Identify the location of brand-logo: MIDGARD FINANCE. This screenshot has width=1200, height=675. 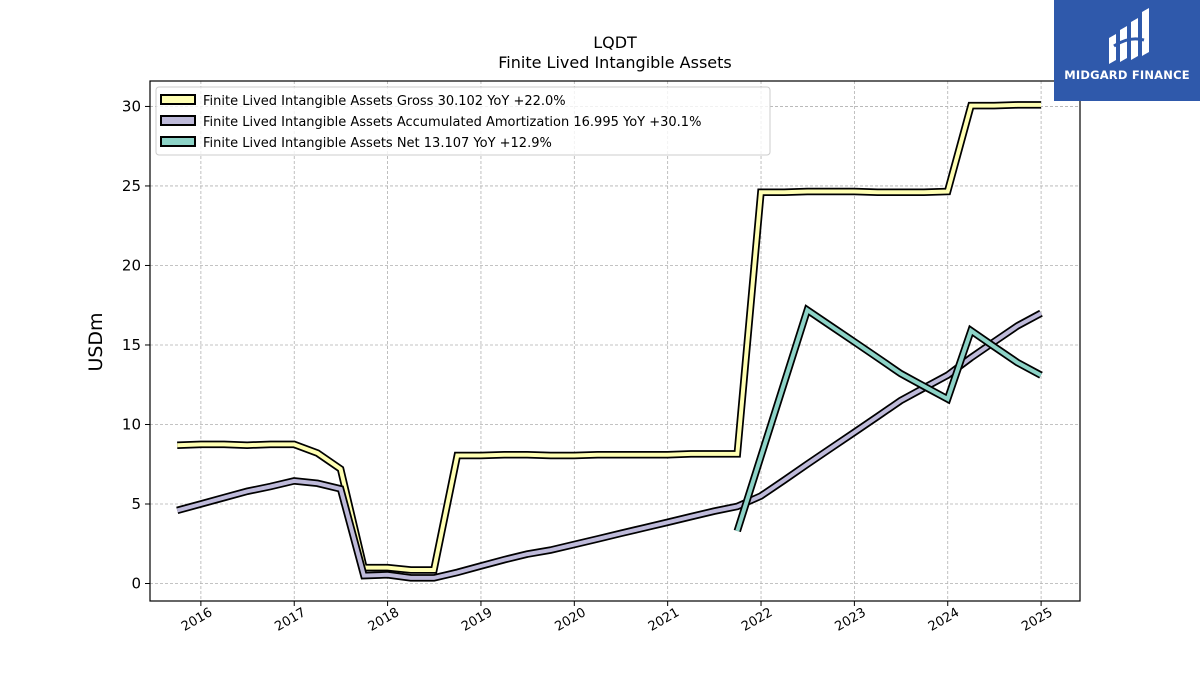
(1127, 50).